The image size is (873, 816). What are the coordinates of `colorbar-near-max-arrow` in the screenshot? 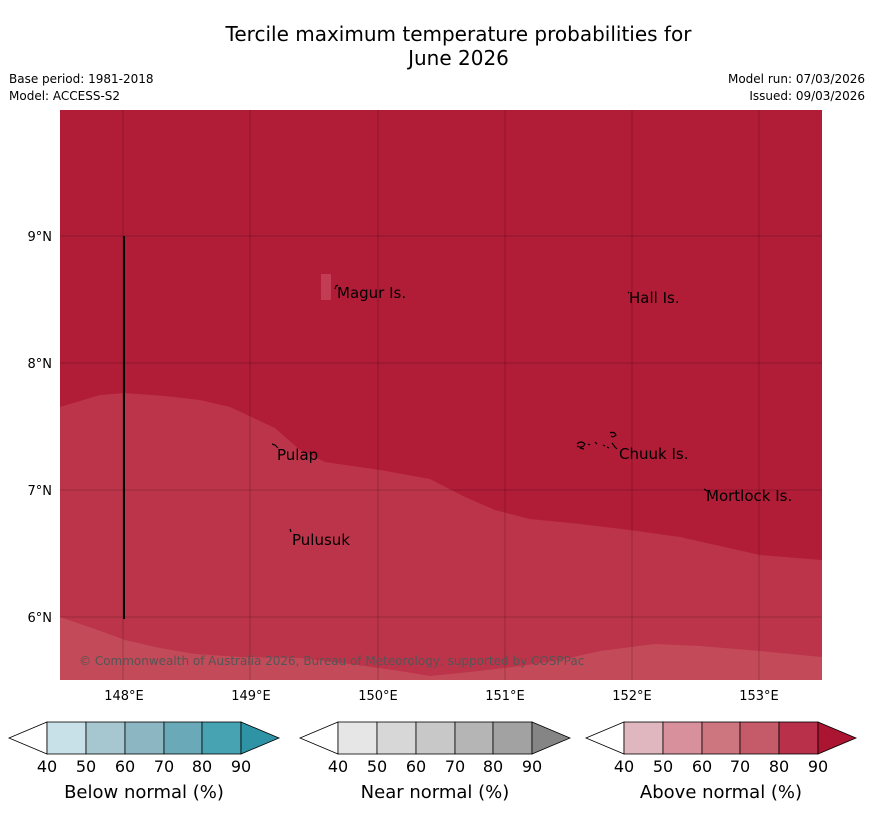 It's located at (551, 738).